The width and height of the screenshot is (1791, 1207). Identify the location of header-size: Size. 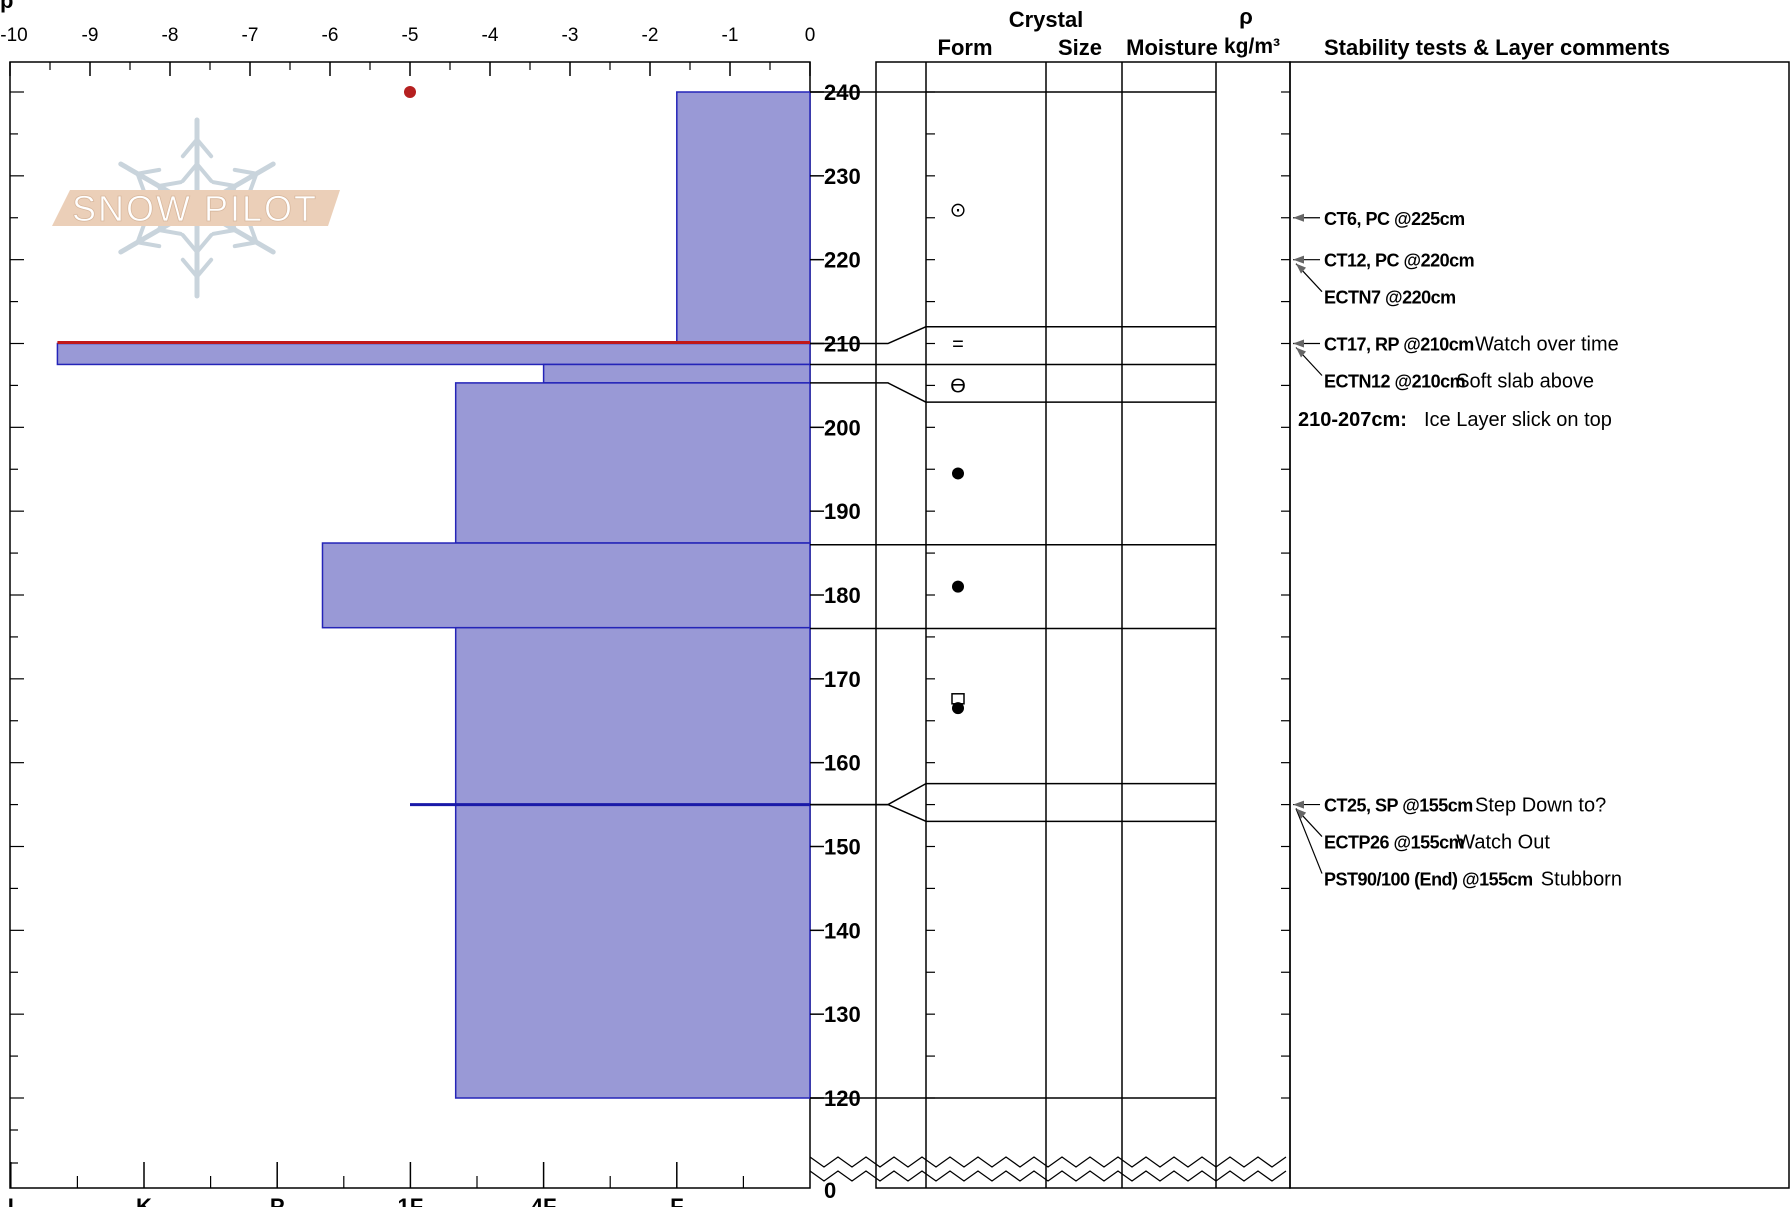
(1080, 47).